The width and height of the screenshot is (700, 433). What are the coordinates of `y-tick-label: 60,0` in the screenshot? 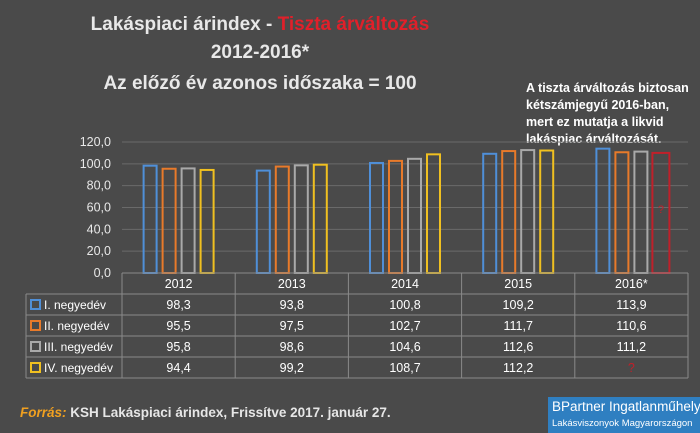 It's located at (99, 208).